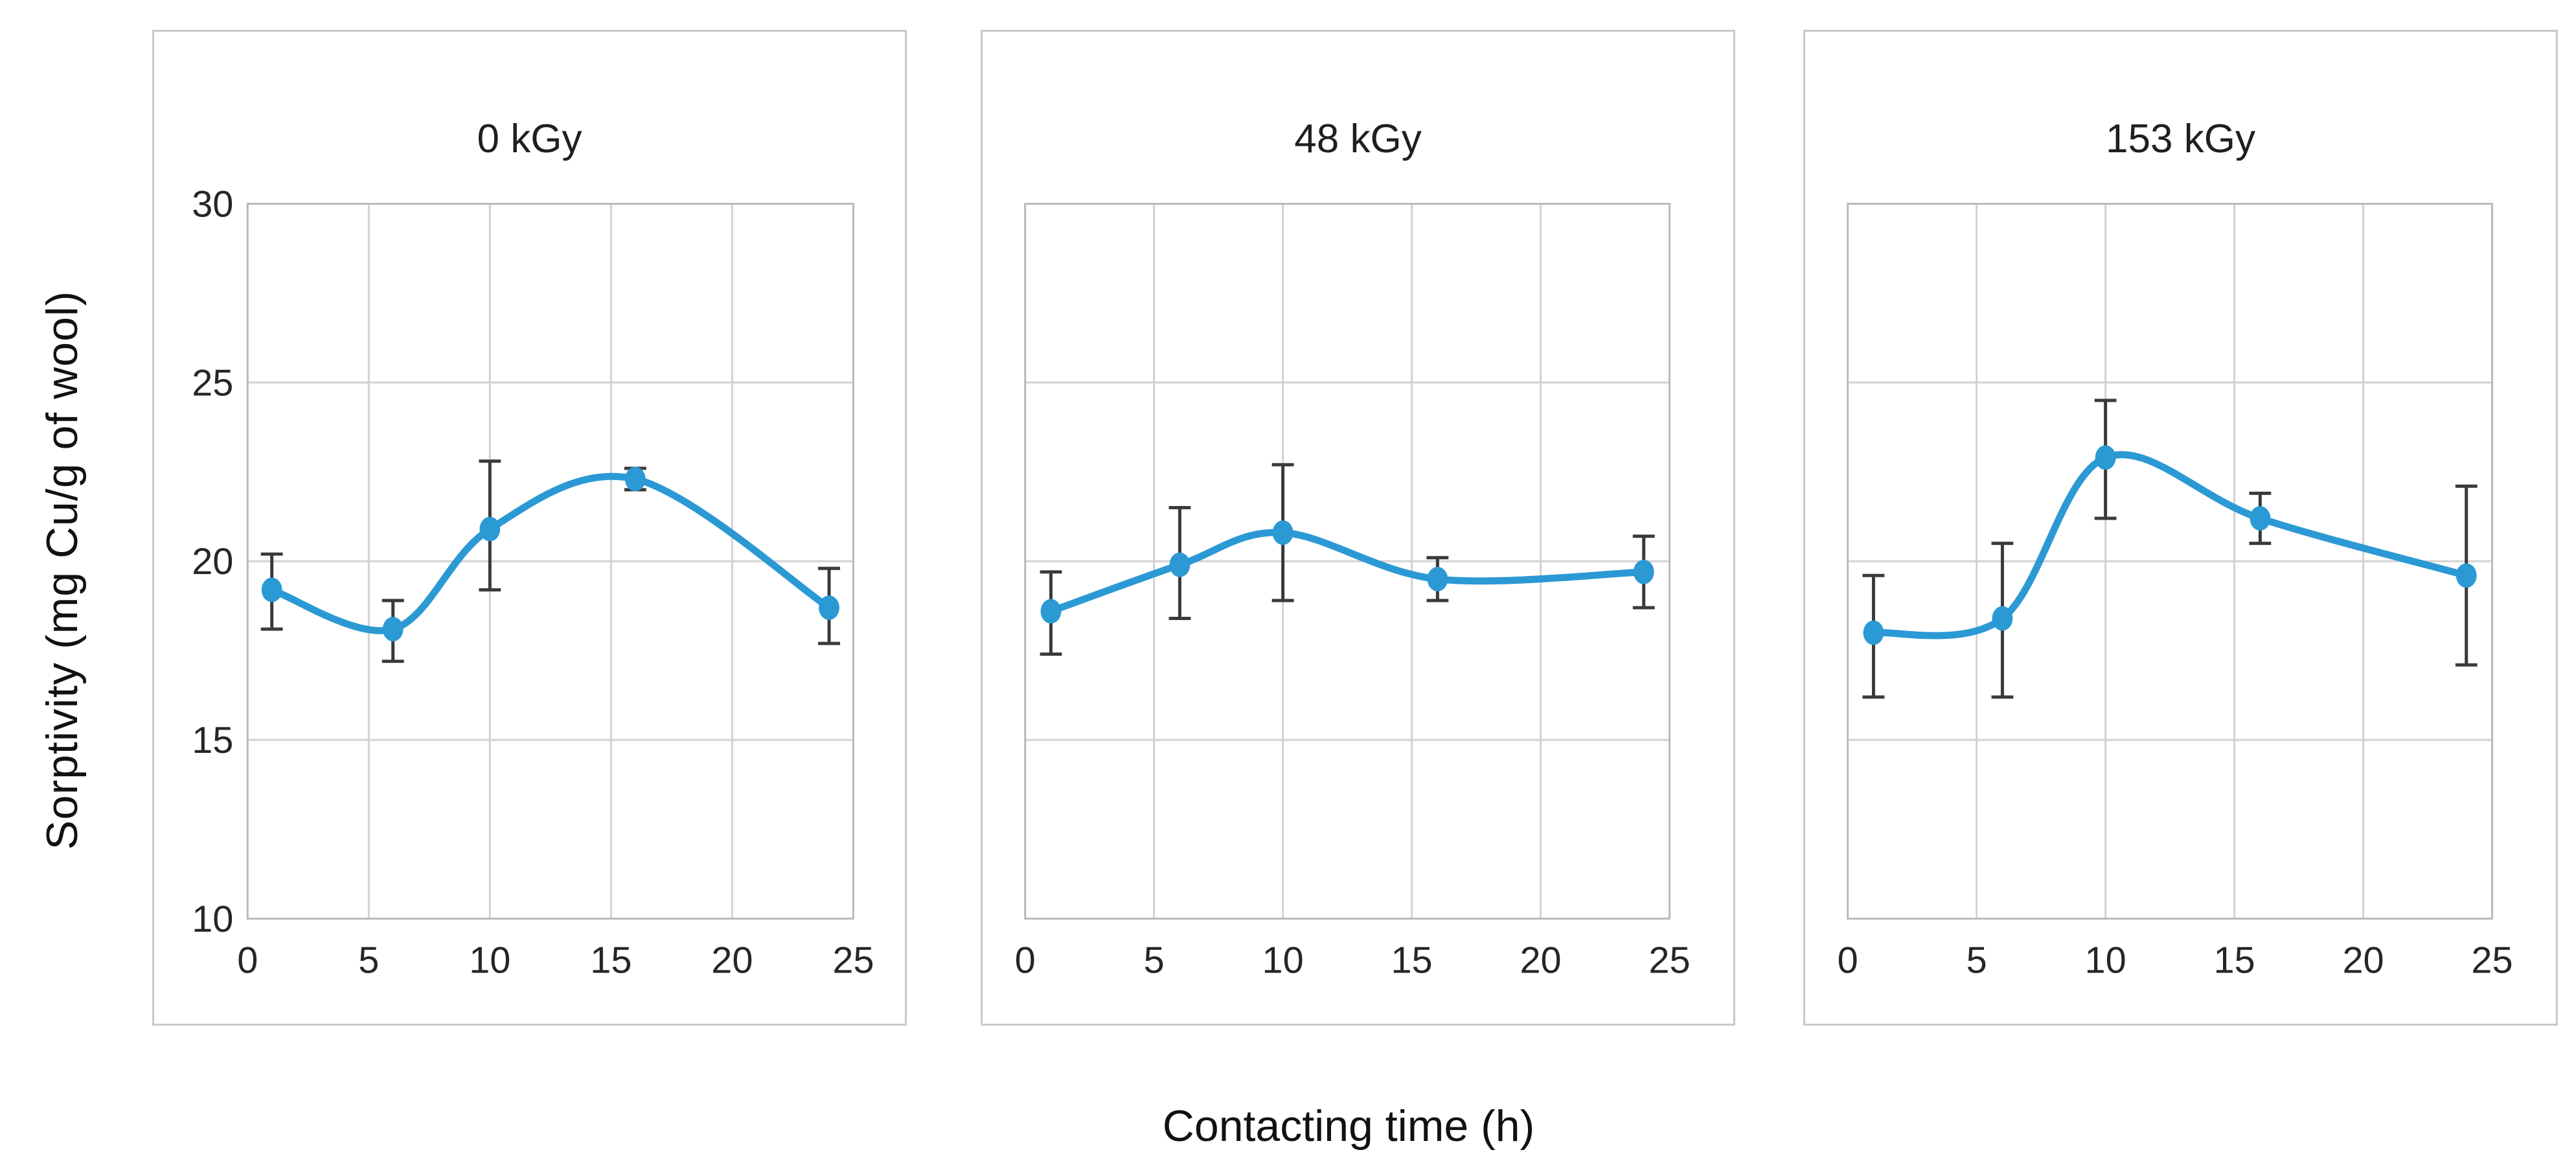  I want to click on y-tick-label: 30, so click(213, 204).